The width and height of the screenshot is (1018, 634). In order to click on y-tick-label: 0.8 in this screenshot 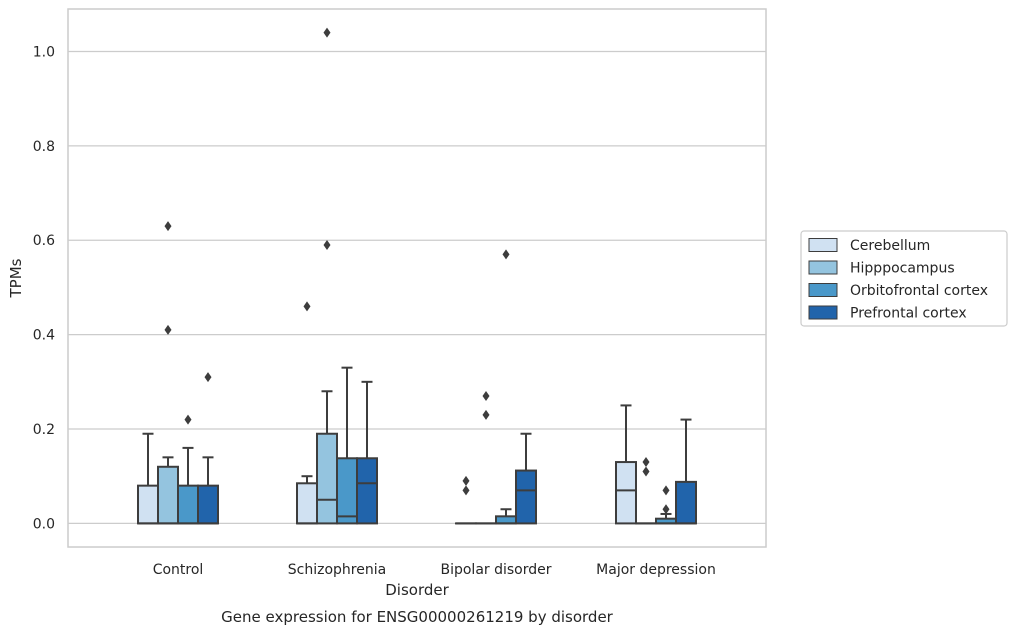, I will do `click(44, 147)`.